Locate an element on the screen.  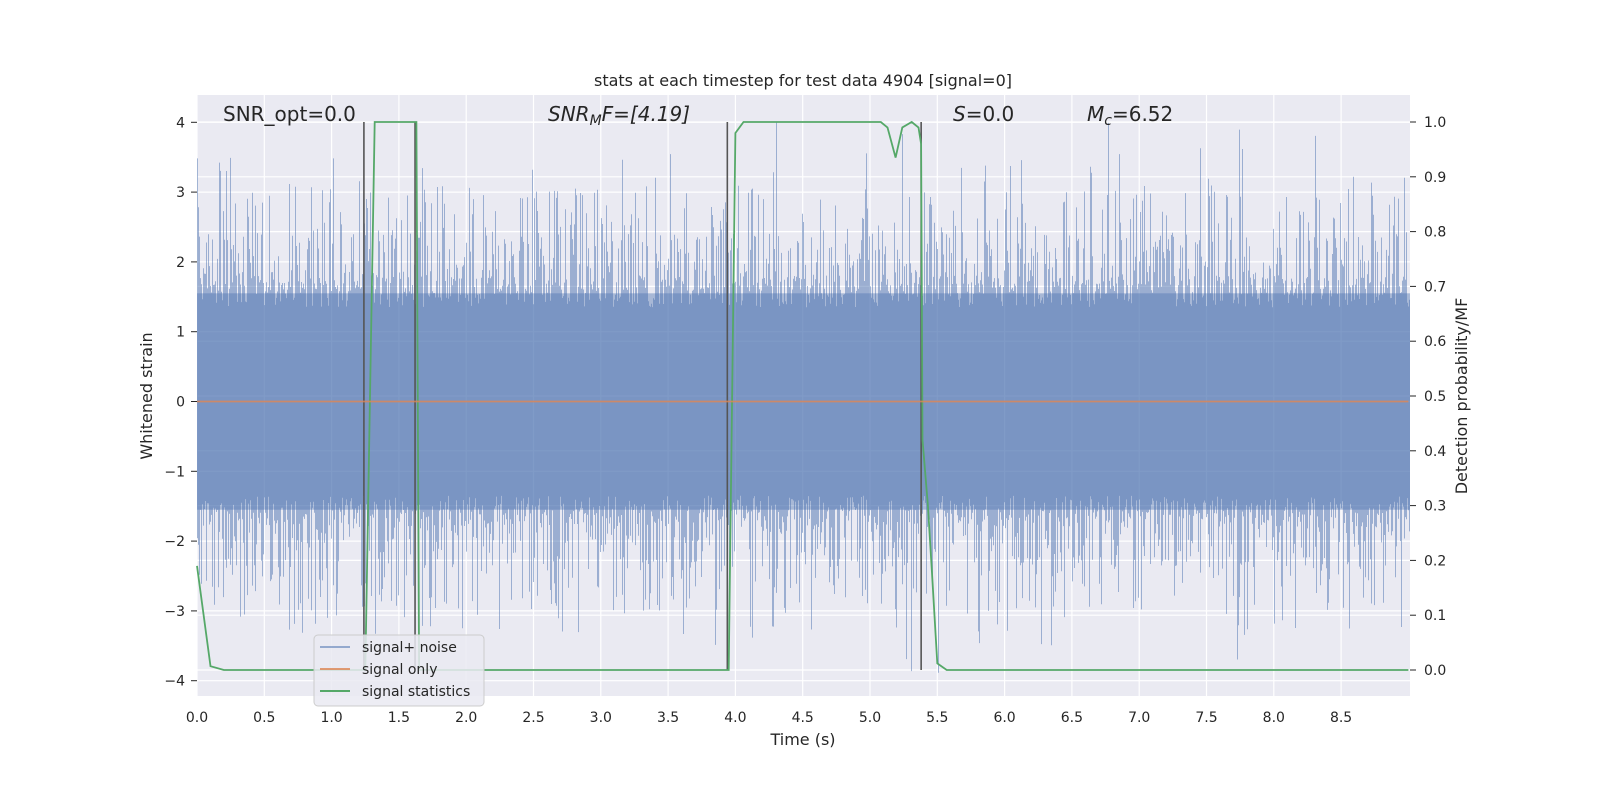
y2-tick-label: 0.6 is located at coordinates (1435, 342).